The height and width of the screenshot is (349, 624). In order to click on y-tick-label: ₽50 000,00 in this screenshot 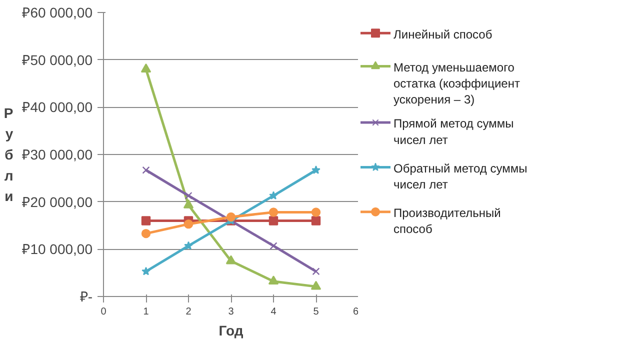, I will do `click(57, 60)`.